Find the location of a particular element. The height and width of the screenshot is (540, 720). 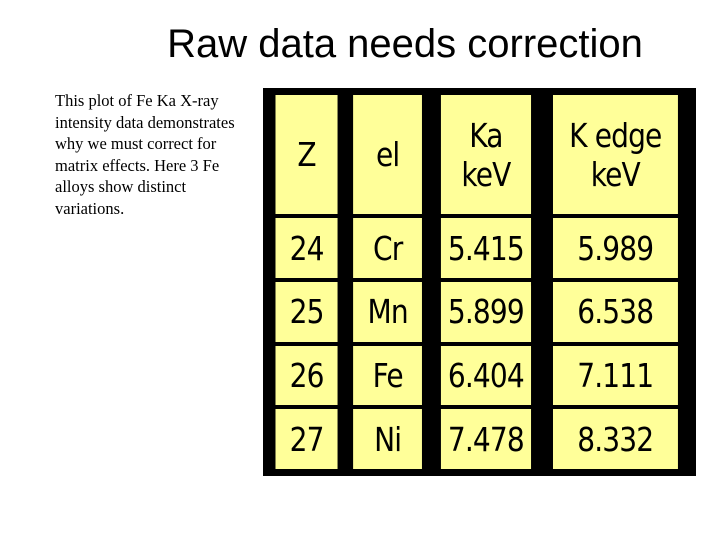

table-cell: 5.415 is located at coordinates (485, 248).